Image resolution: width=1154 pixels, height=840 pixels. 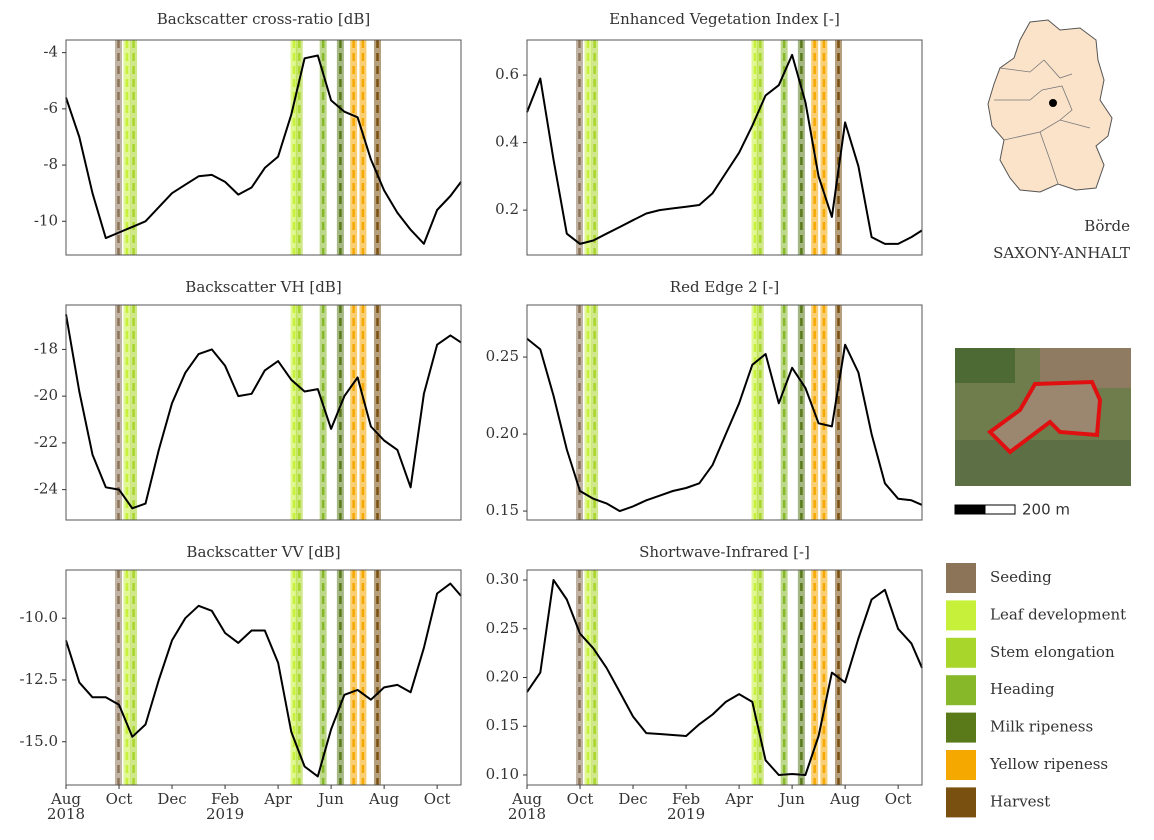 I want to click on y-tick-label: -20, so click(x=46, y=395).